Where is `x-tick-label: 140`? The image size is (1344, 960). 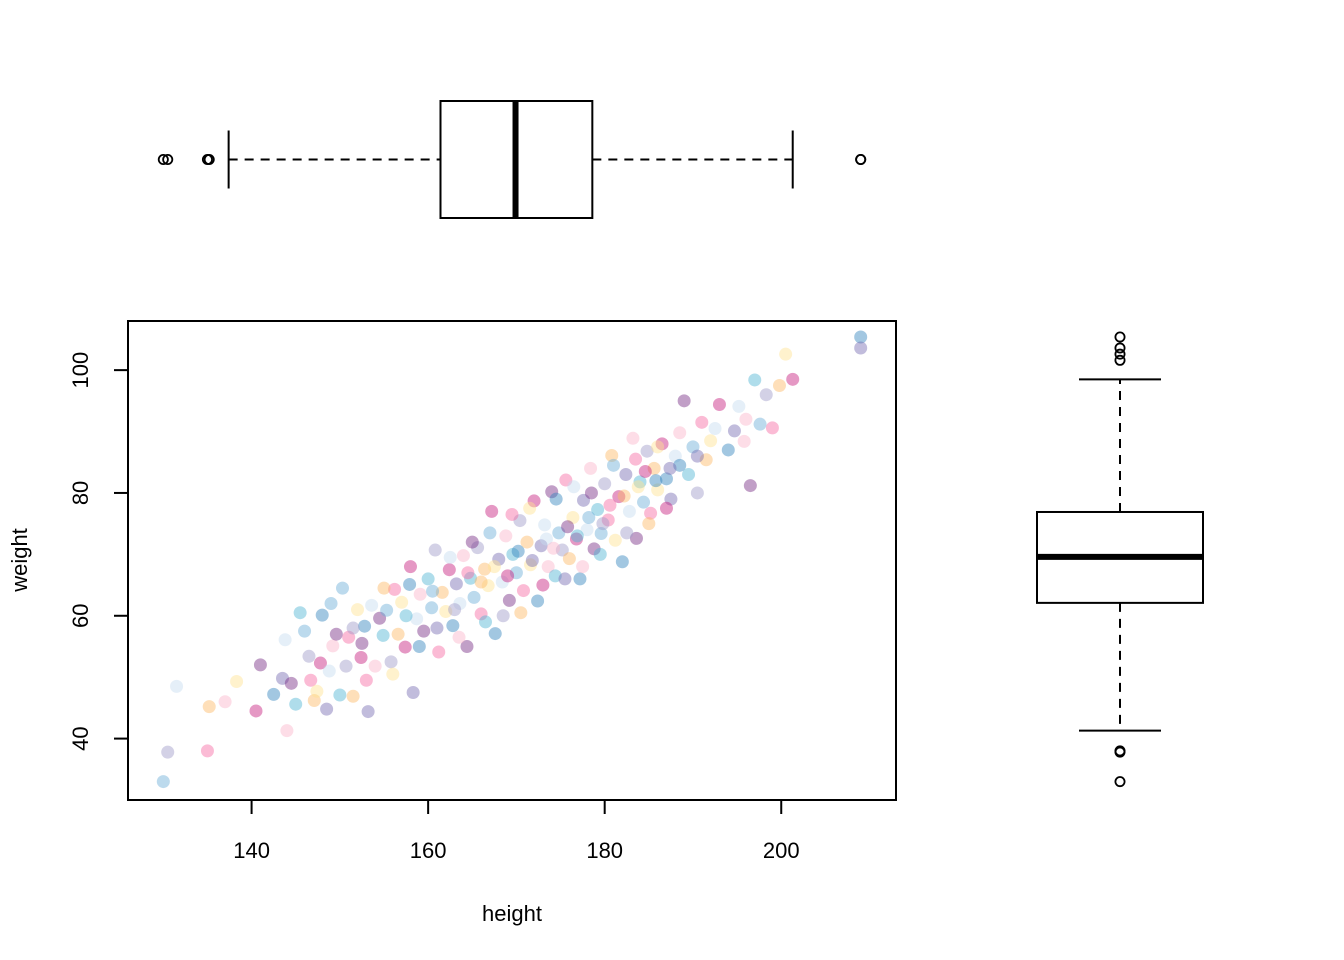 x-tick-label: 140 is located at coordinates (251, 850).